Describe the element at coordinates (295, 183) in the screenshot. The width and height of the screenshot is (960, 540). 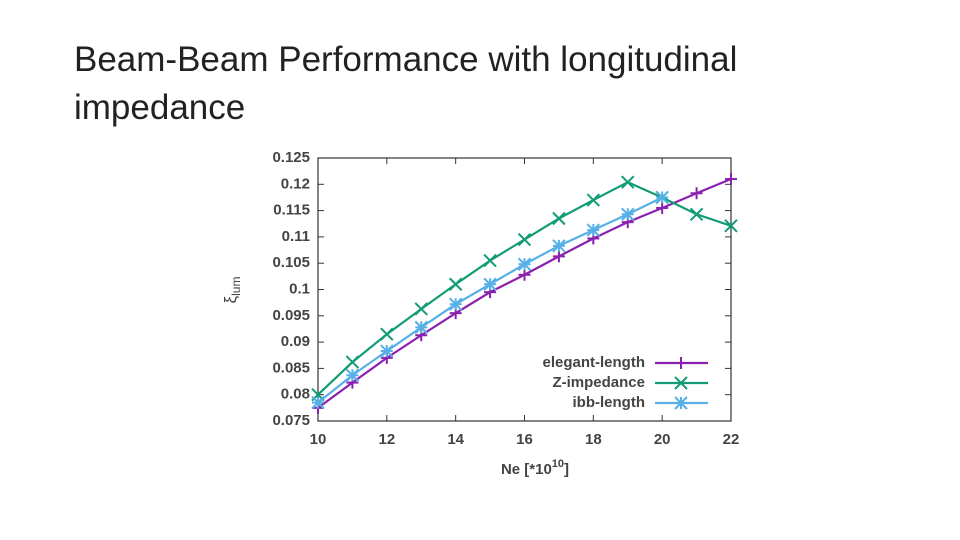
I see `y-tick-label: 0.12` at that location.